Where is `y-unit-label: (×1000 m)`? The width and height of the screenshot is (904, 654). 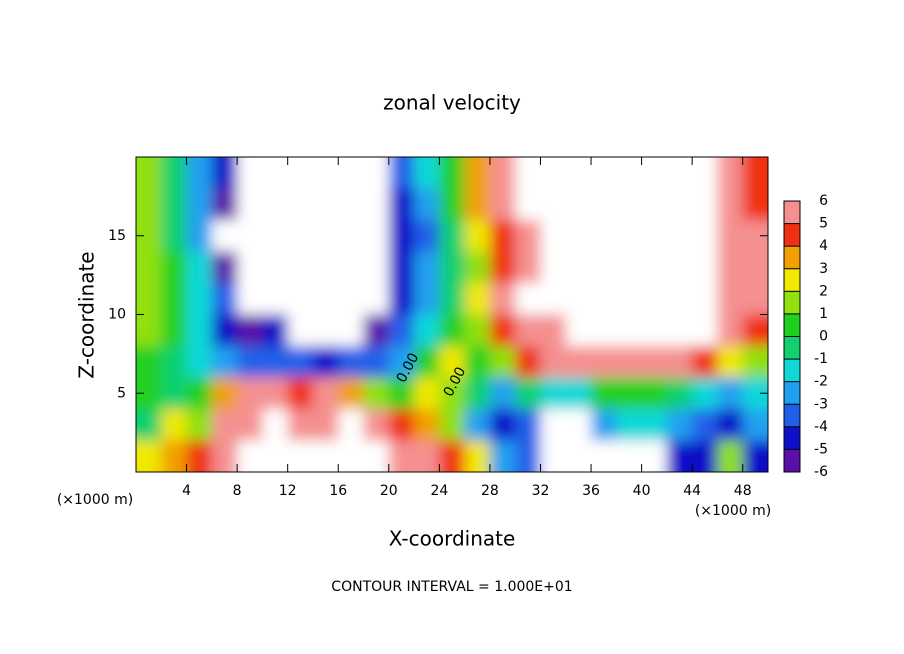
y-unit-label: (×1000 m) is located at coordinates (95, 500).